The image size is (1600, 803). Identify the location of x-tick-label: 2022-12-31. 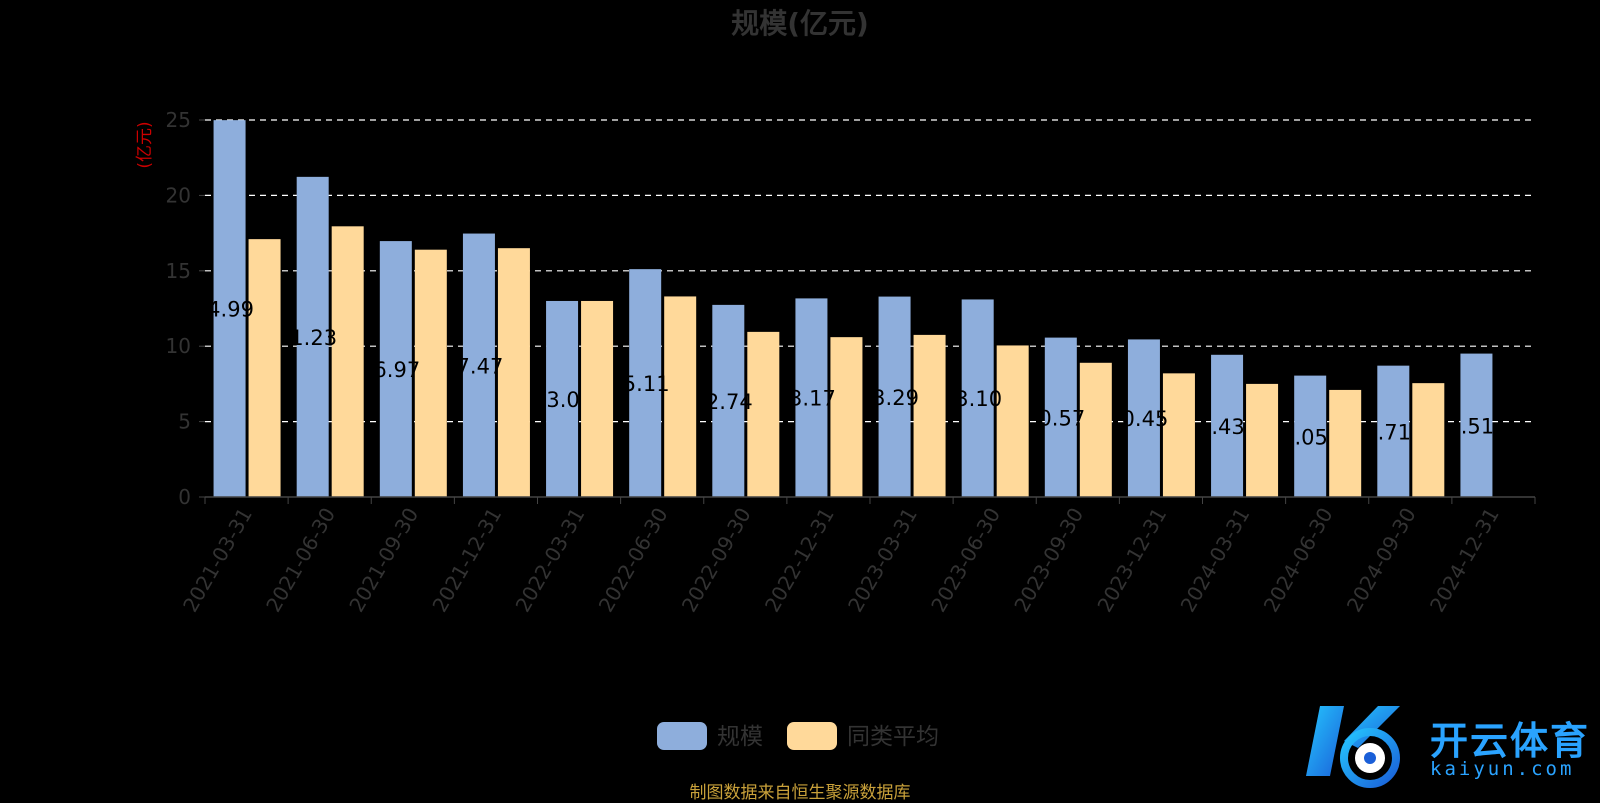
(799, 560).